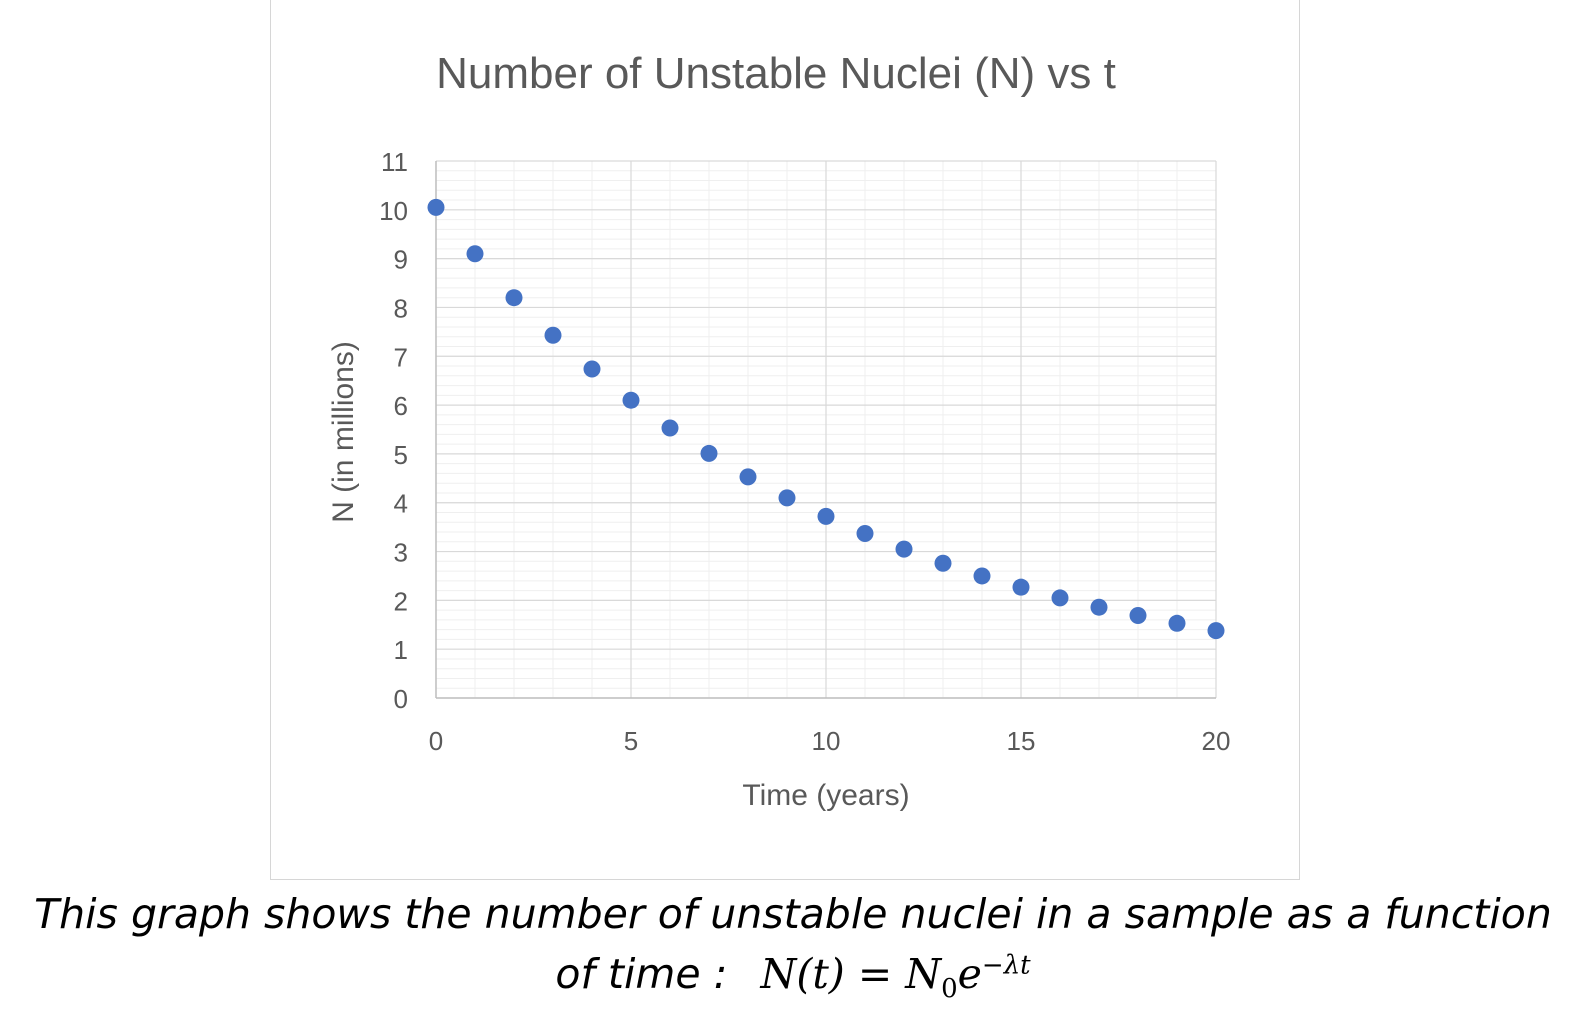  Describe the element at coordinates (949, 989) in the screenshot. I see `formula-subscript: 0` at that location.